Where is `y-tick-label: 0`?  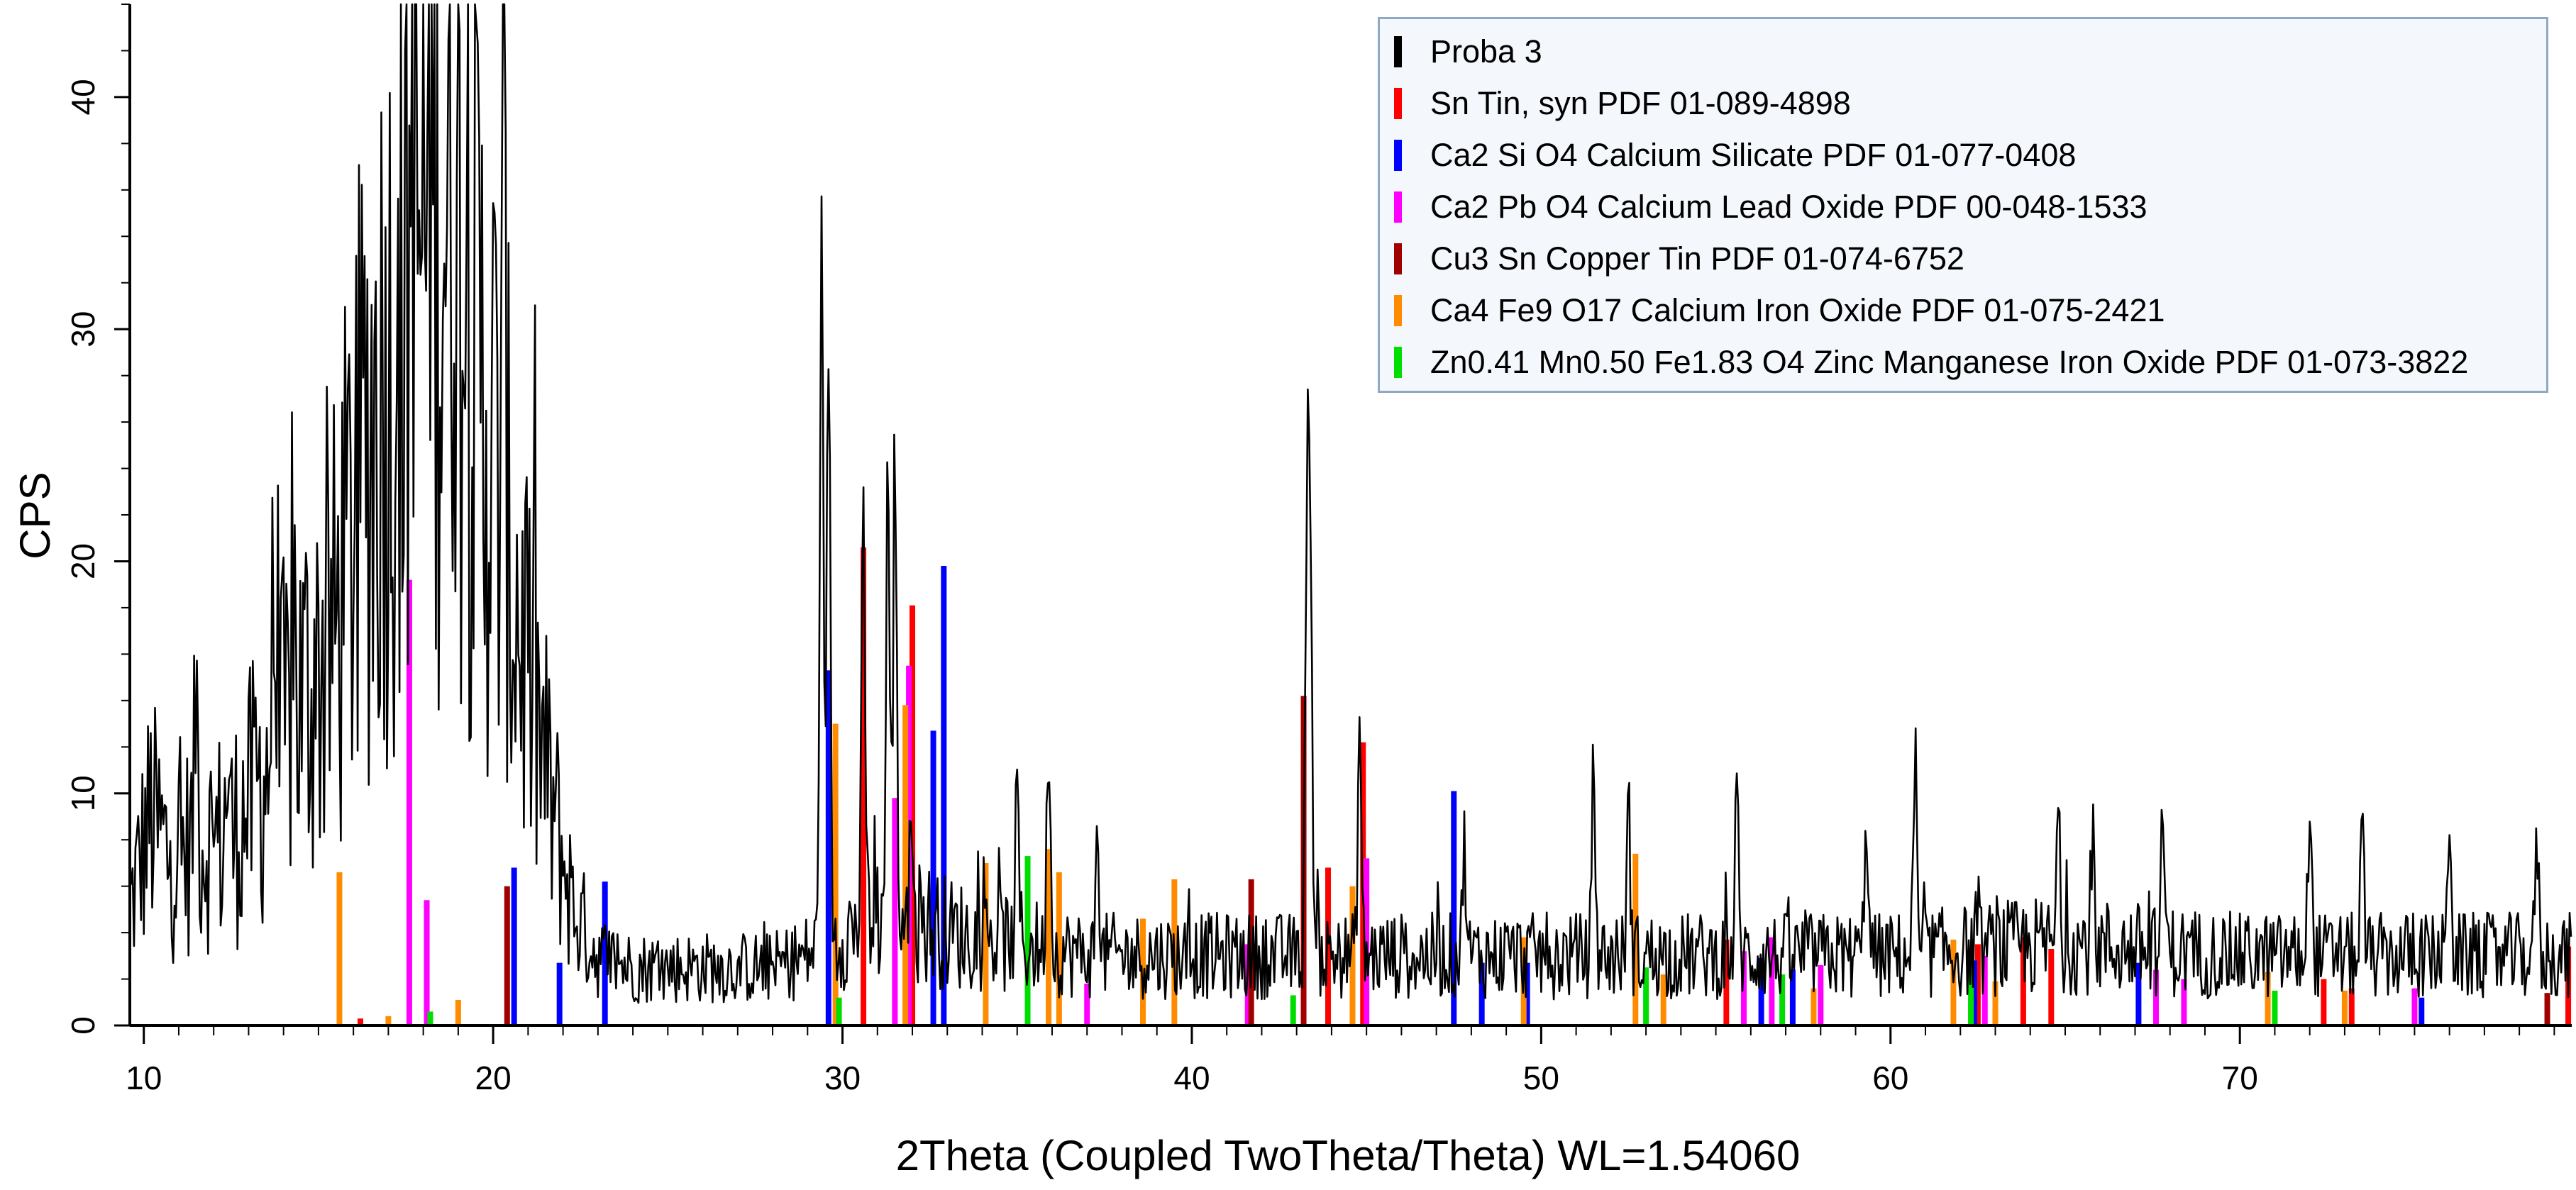
y-tick-label: 0 is located at coordinates (83, 1026).